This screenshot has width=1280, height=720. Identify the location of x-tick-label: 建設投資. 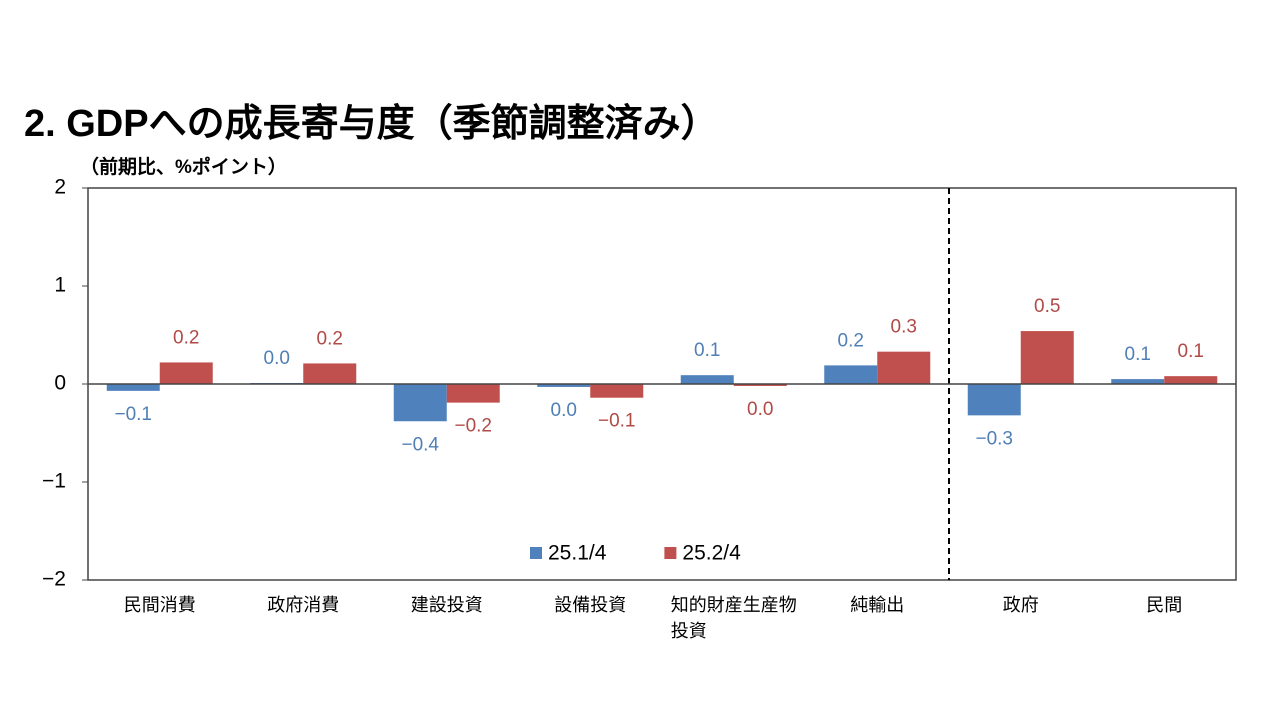
(446, 605).